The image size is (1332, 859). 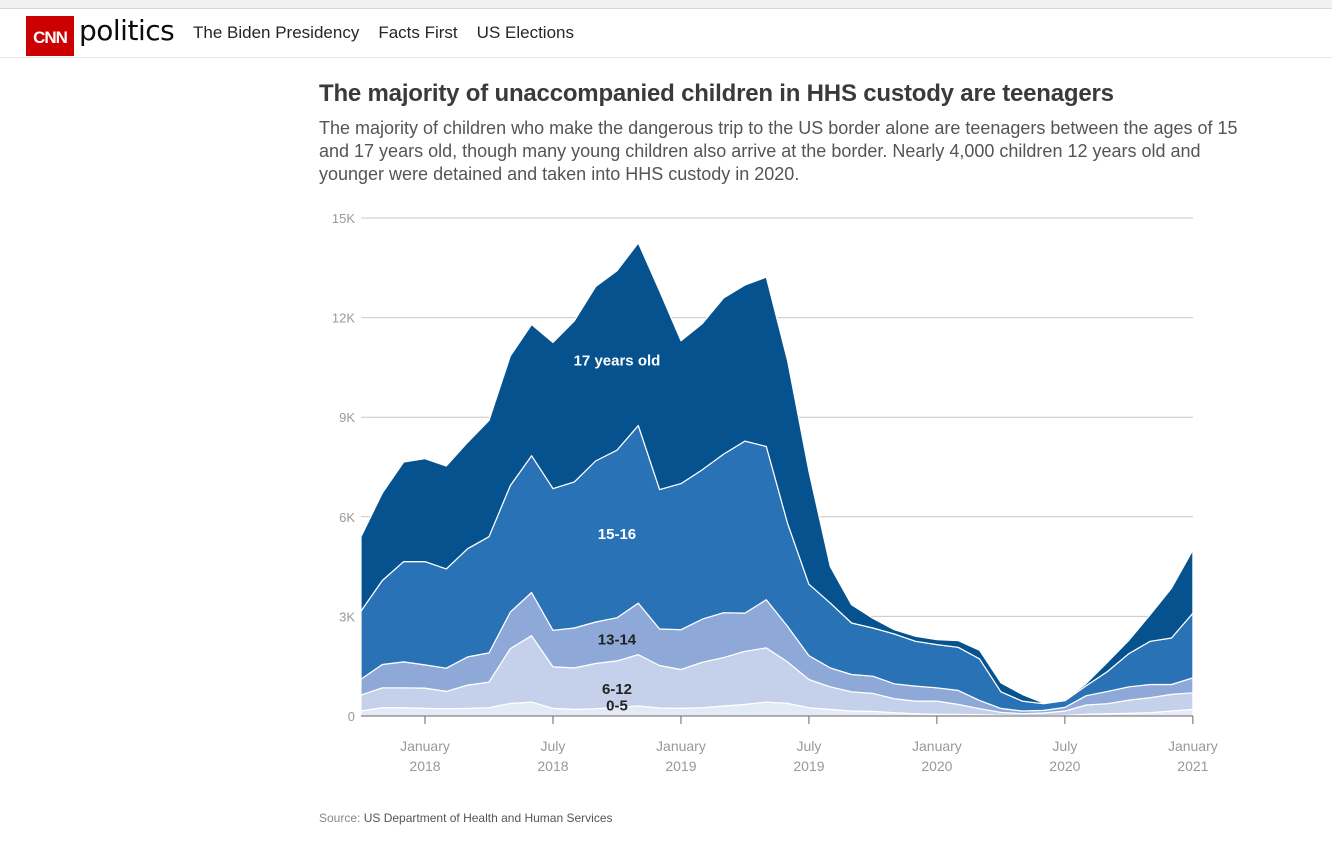 What do you see at coordinates (418, 32) in the screenshot?
I see `nav-link-facts-first: Facts First` at bounding box center [418, 32].